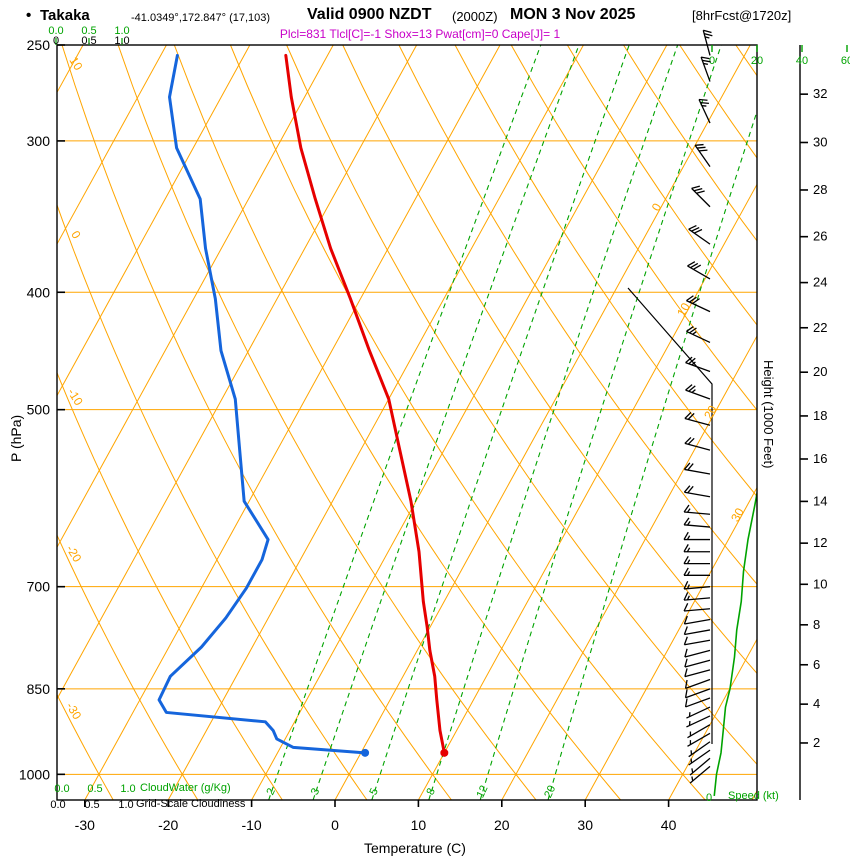  Describe the element at coordinates (820, 93) in the screenshot. I see `height-tick-label: 32` at that location.